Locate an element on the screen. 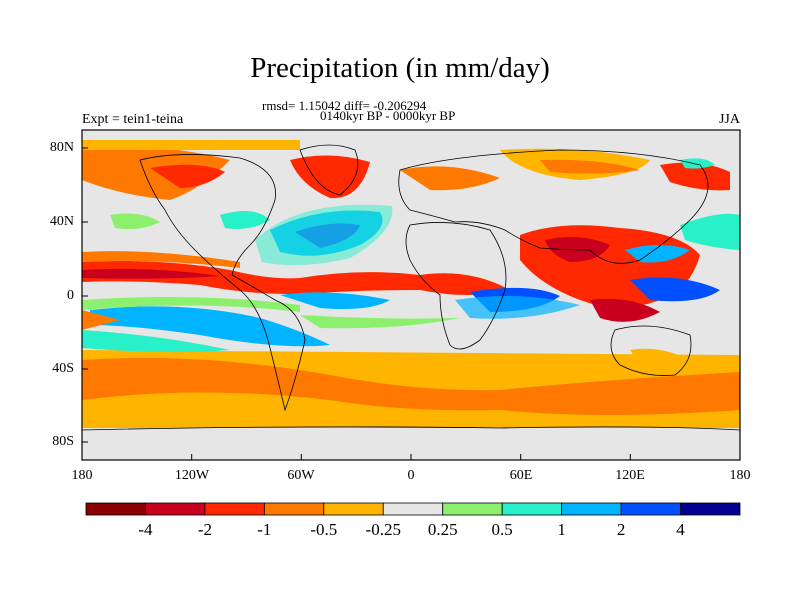 This screenshot has height=600, width=800. x-tick-label: 60W is located at coordinates (301, 475).